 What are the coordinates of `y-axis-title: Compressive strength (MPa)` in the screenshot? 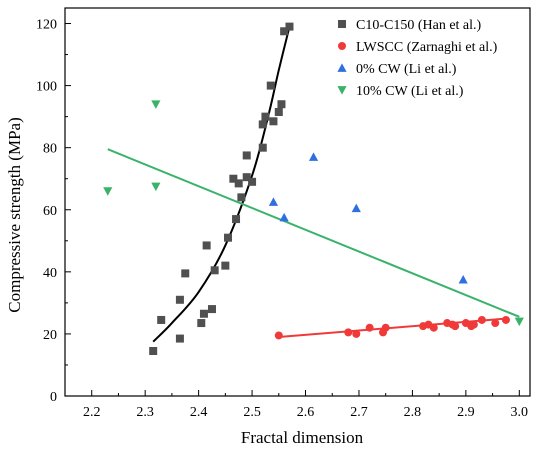 It's located at (14, 214).